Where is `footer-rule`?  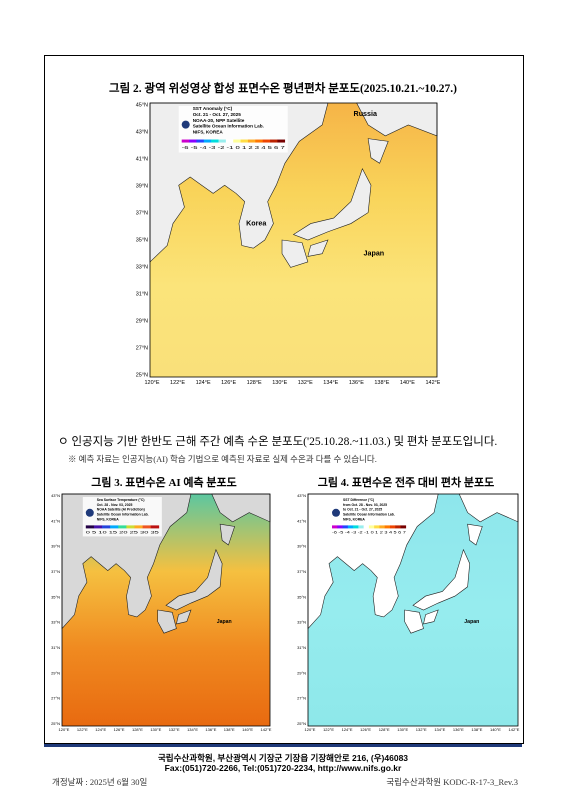 footer-rule is located at coordinates (283, 745).